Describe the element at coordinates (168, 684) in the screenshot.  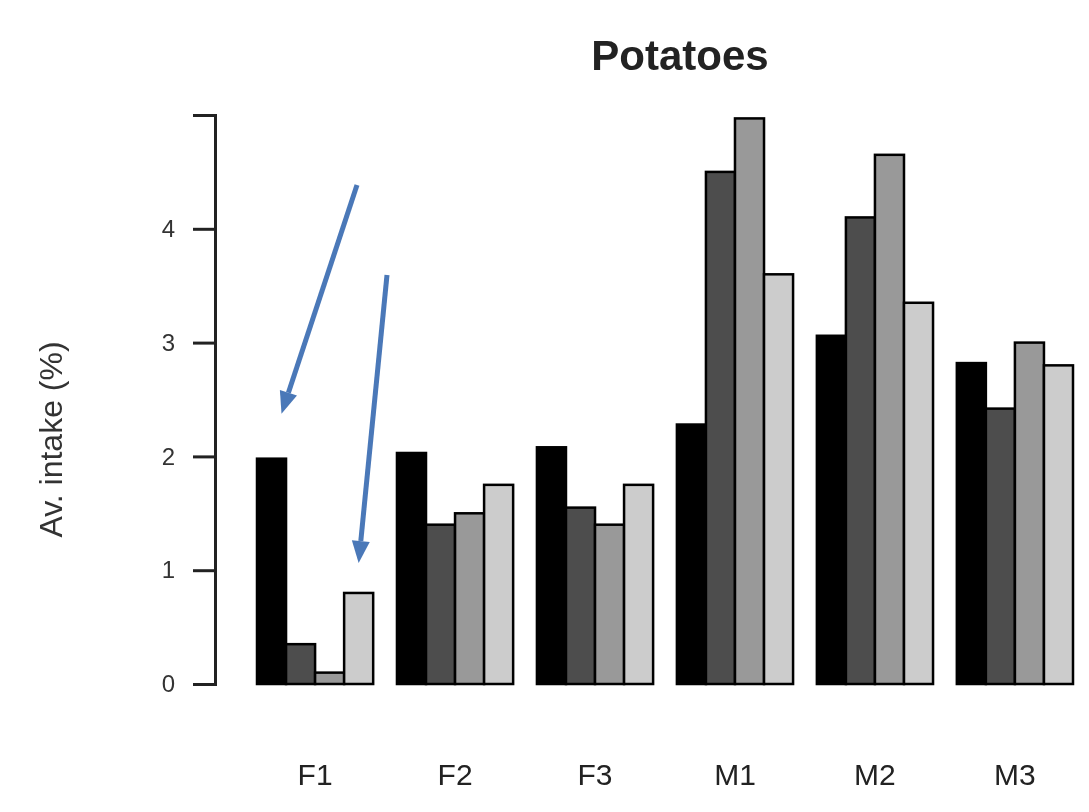
I see `y-tick-label: 0` at that location.